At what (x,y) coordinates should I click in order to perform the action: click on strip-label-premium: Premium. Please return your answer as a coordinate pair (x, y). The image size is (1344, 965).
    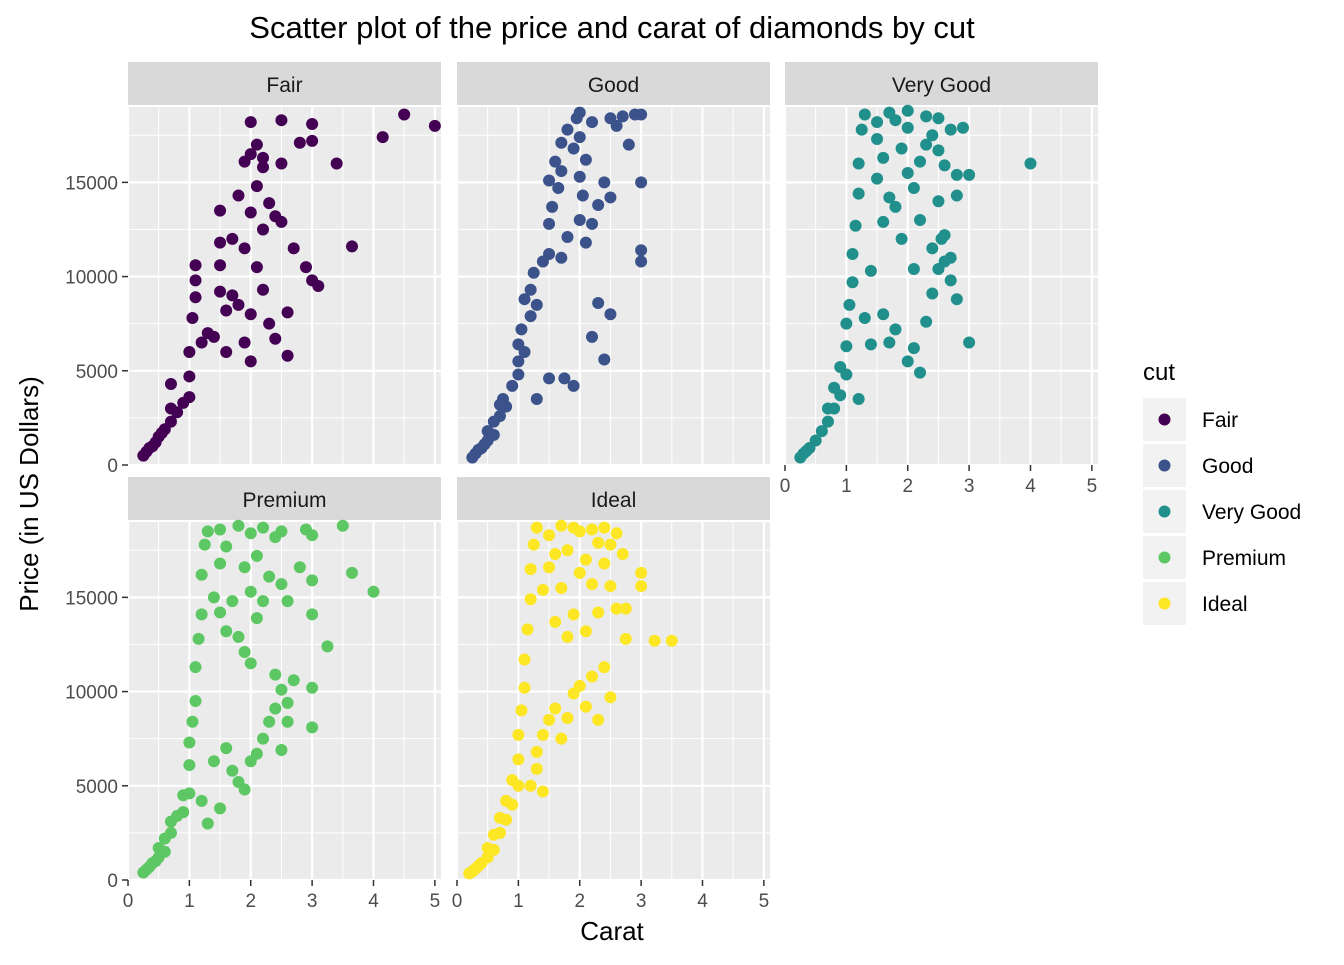
    Looking at the image, I should click on (284, 500).